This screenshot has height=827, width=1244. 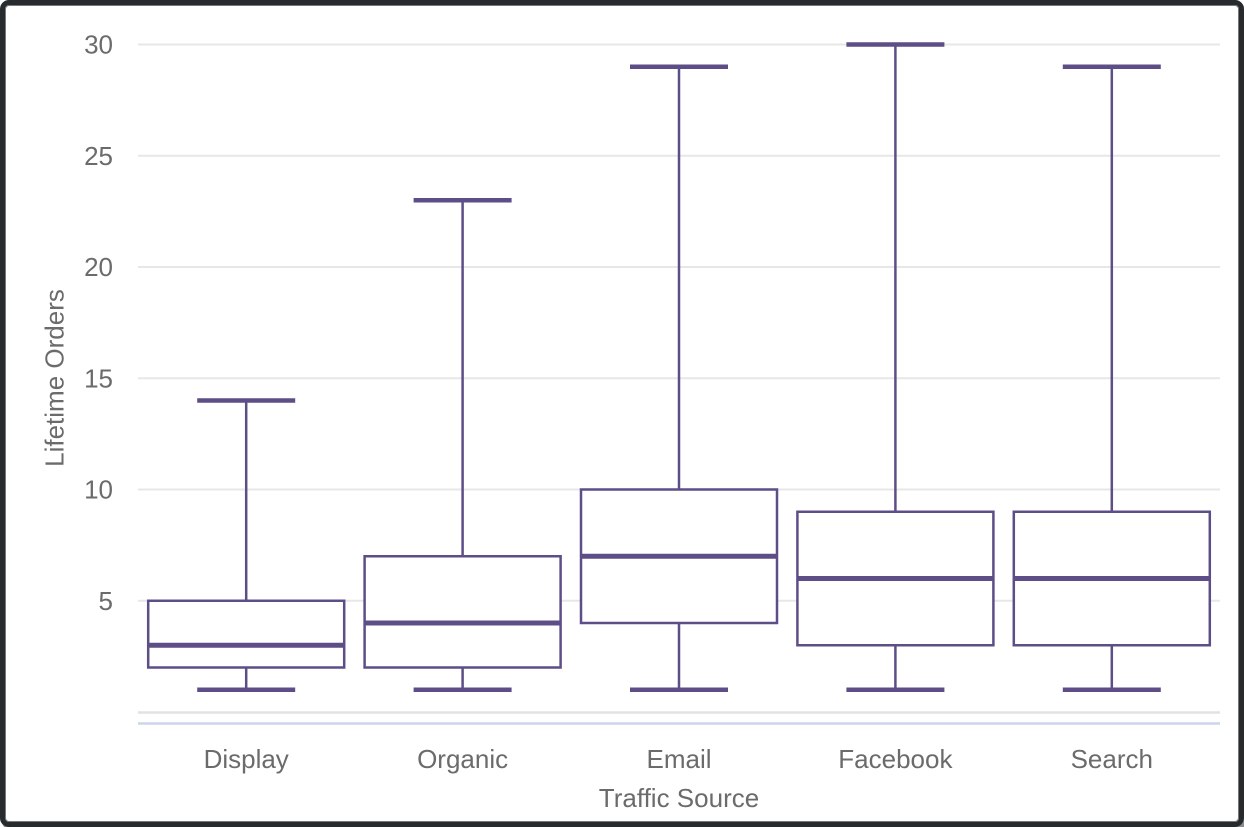 I want to click on x-category-label-search: Search, so click(x=1112, y=759).